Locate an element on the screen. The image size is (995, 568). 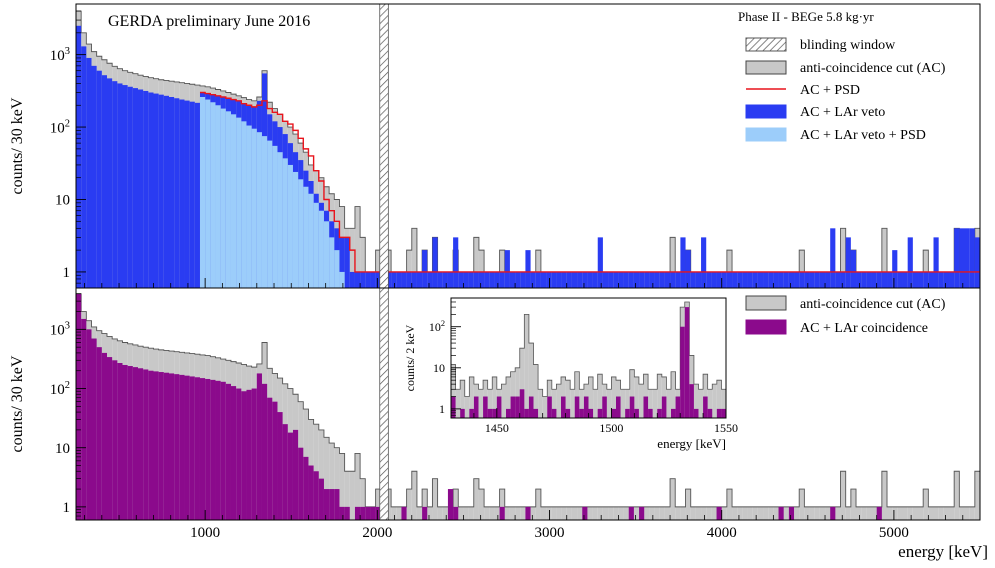
inset-y-tick-label: 1 is located at coordinates (442, 409).